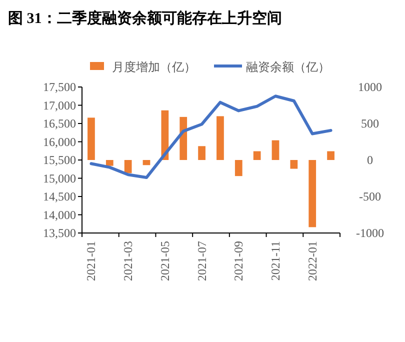  Describe the element at coordinates (370, 197) in the screenshot. I see `y2-tick-label: -500` at that location.